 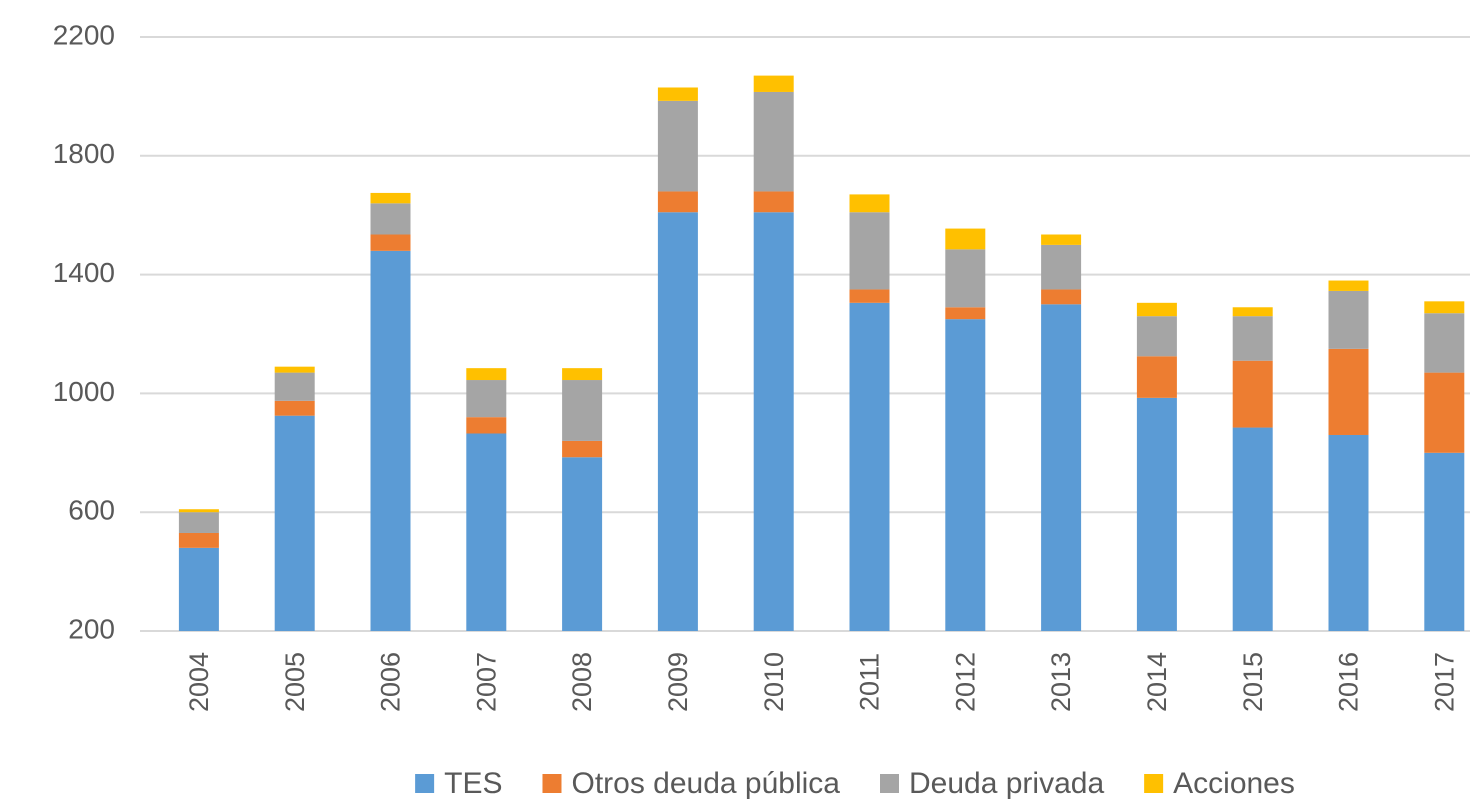 I want to click on x-tick-label: 2008, so click(x=582, y=682).